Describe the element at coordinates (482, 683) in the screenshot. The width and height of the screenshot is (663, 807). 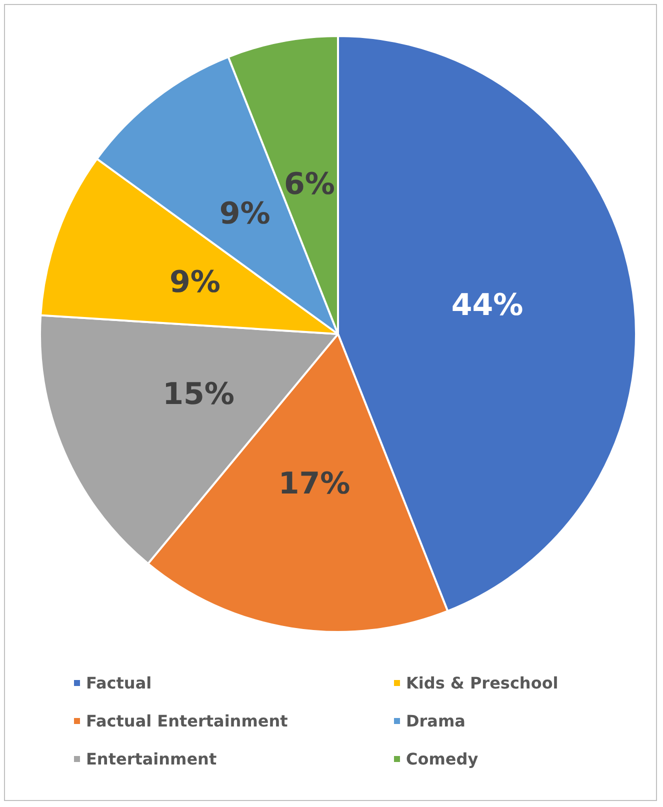
I see `legend-label: Kids & Preschool` at that location.